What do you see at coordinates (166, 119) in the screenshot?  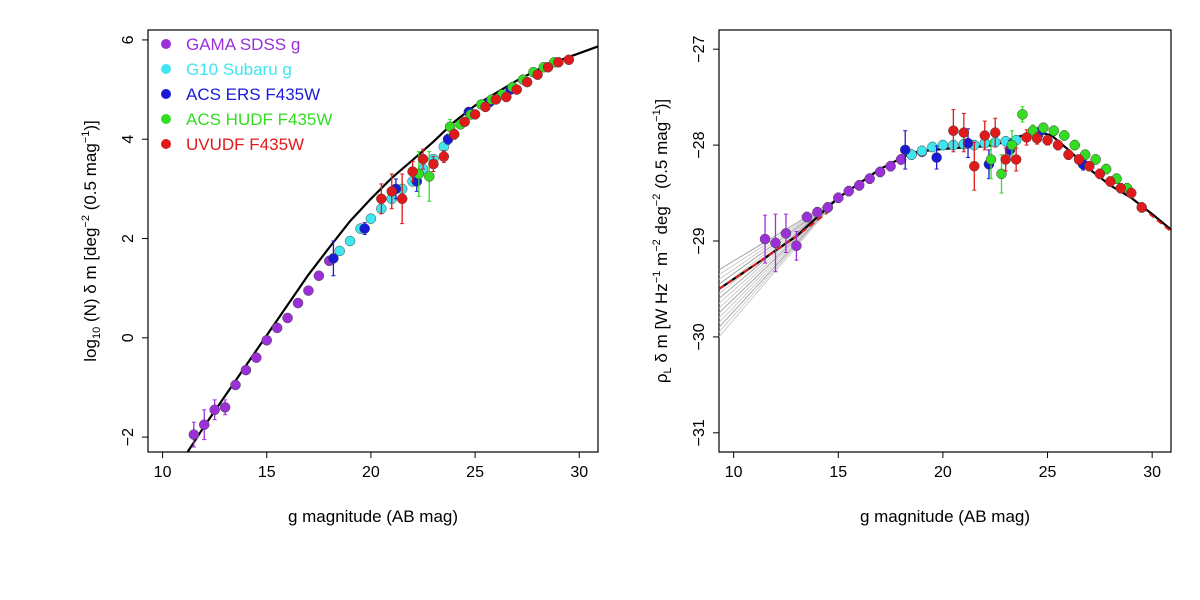 I see `legend-marker-acs-hudf` at bounding box center [166, 119].